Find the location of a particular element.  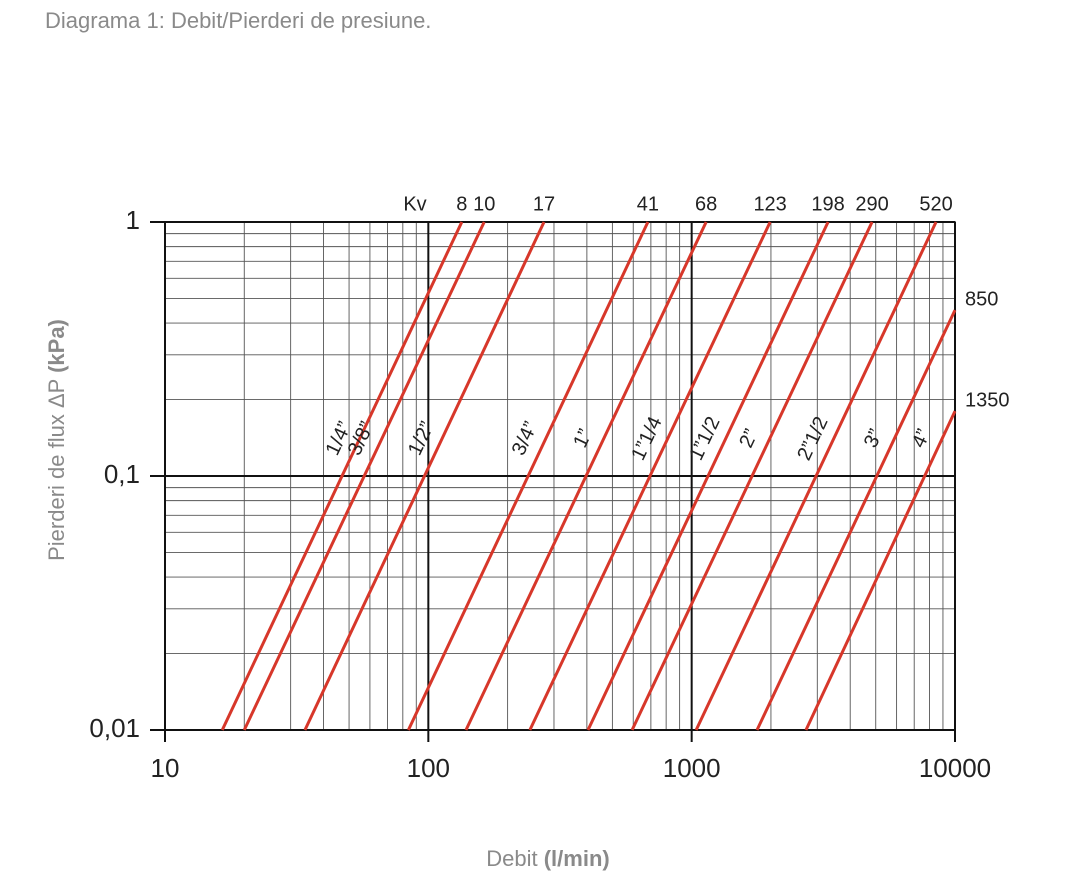

x-label-text: Debit is located at coordinates (511, 858).